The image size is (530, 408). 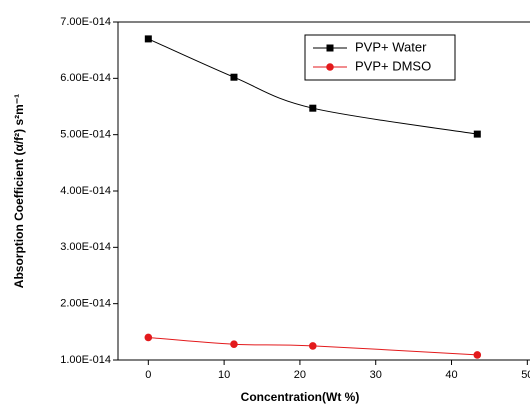 What do you see at coordinates (300, 375) in the screenshot?
I see `x-tick-label: 20` at bounding box center [300, 375].